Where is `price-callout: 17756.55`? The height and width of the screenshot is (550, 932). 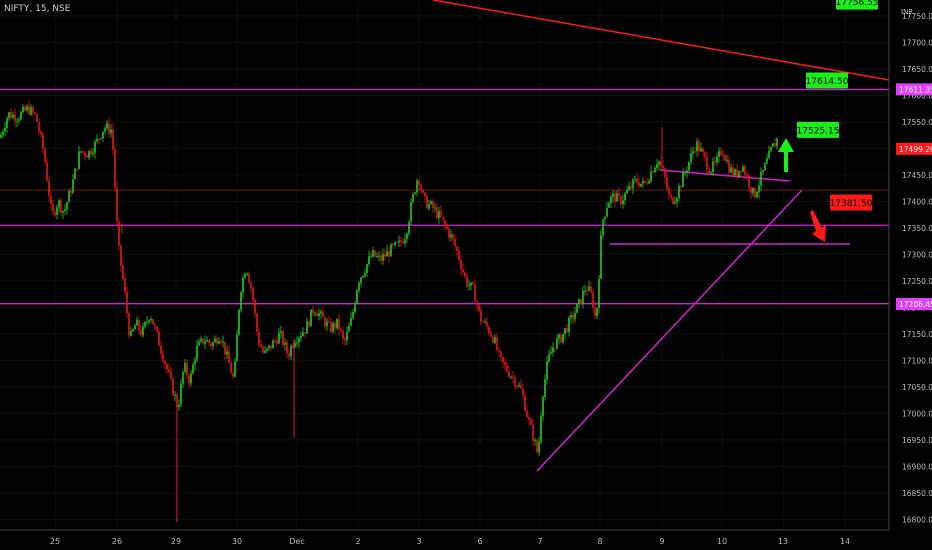
price-callout: 17756.55 is located at coordinates (857, 5).